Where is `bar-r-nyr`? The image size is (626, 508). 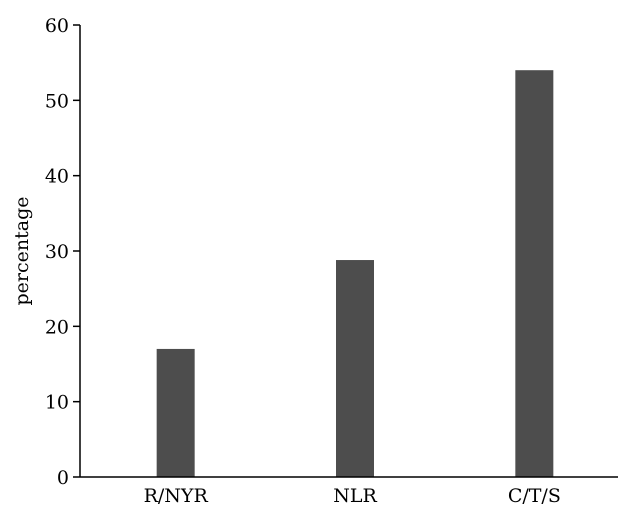 bar-r-nyr is located at coordinates (175, 412).